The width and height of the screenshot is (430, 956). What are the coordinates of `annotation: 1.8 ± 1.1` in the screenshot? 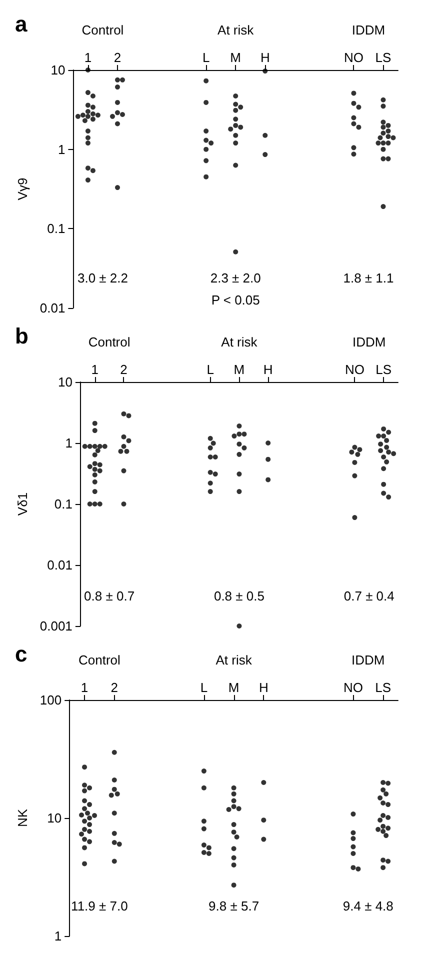 It's located at (368, 278).